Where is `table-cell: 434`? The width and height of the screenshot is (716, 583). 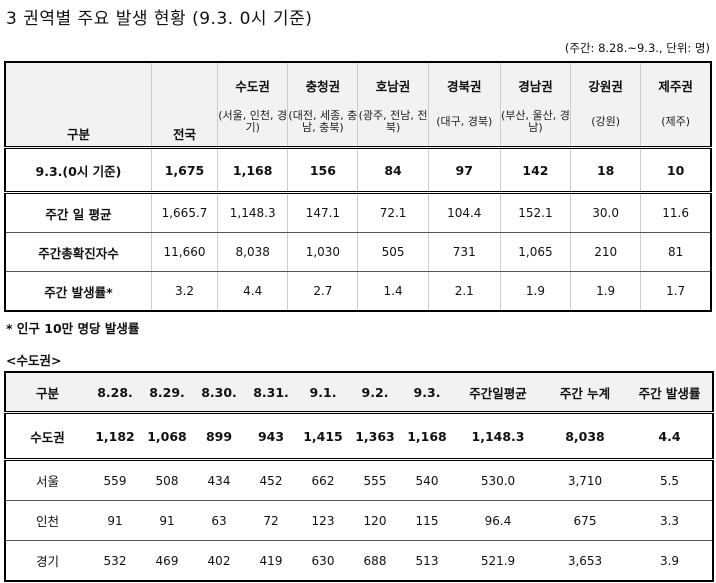 table-cell: 434 is located at coordinates (219, 480).